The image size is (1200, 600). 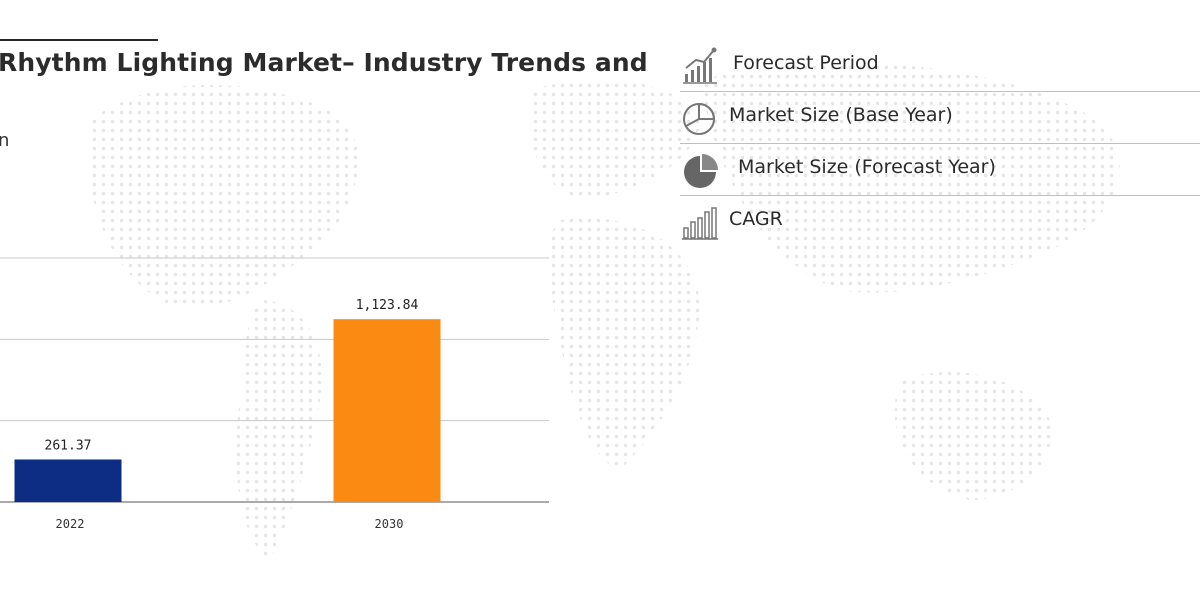 What do you see at coordinates (70, 524) in the screenshot?
I see `x-tick-label-2022: 2022` at bounding box center [70, 524].